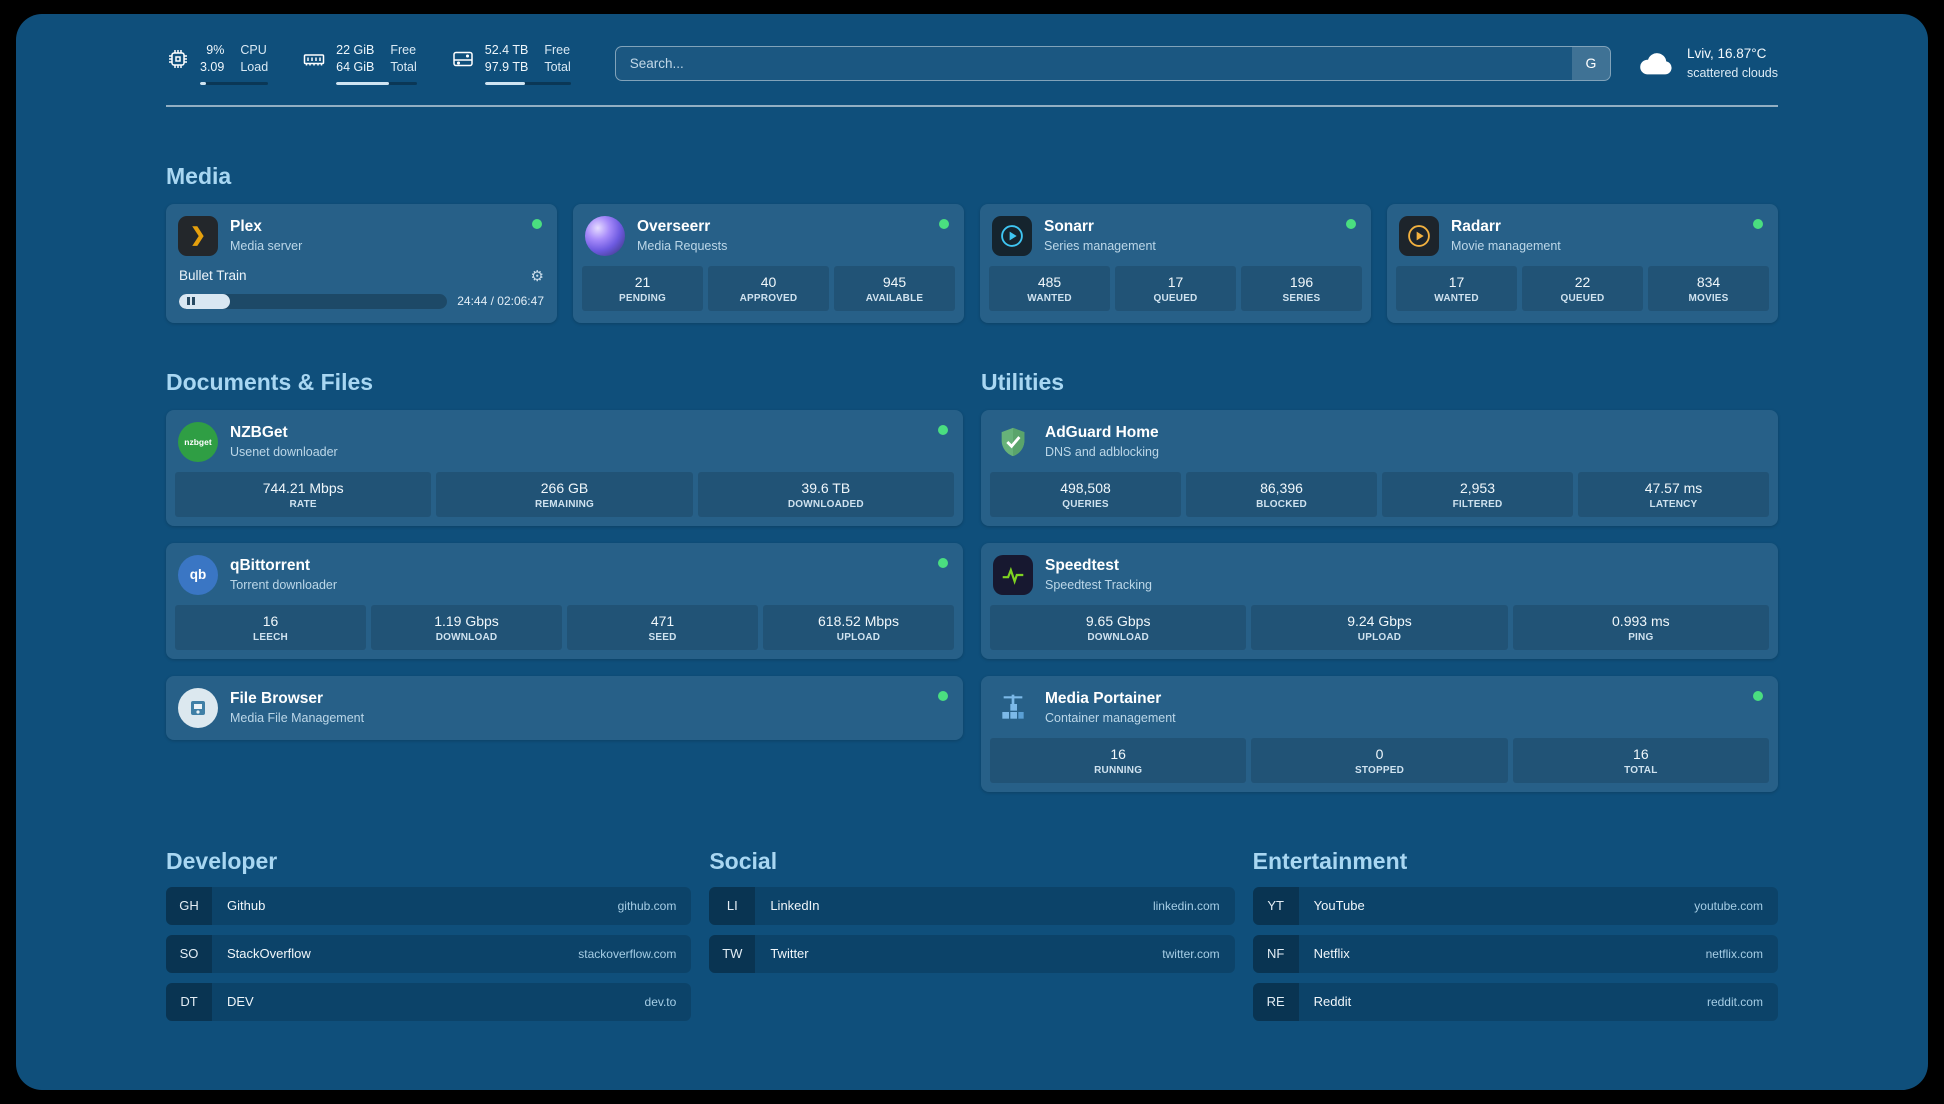 Image resolution: width=1944 pixels, height=1104 pixels. What do you see at coordinates (178, 59) in the screenshot?
I see `cpu-icon` at bounding box center [178, 59].